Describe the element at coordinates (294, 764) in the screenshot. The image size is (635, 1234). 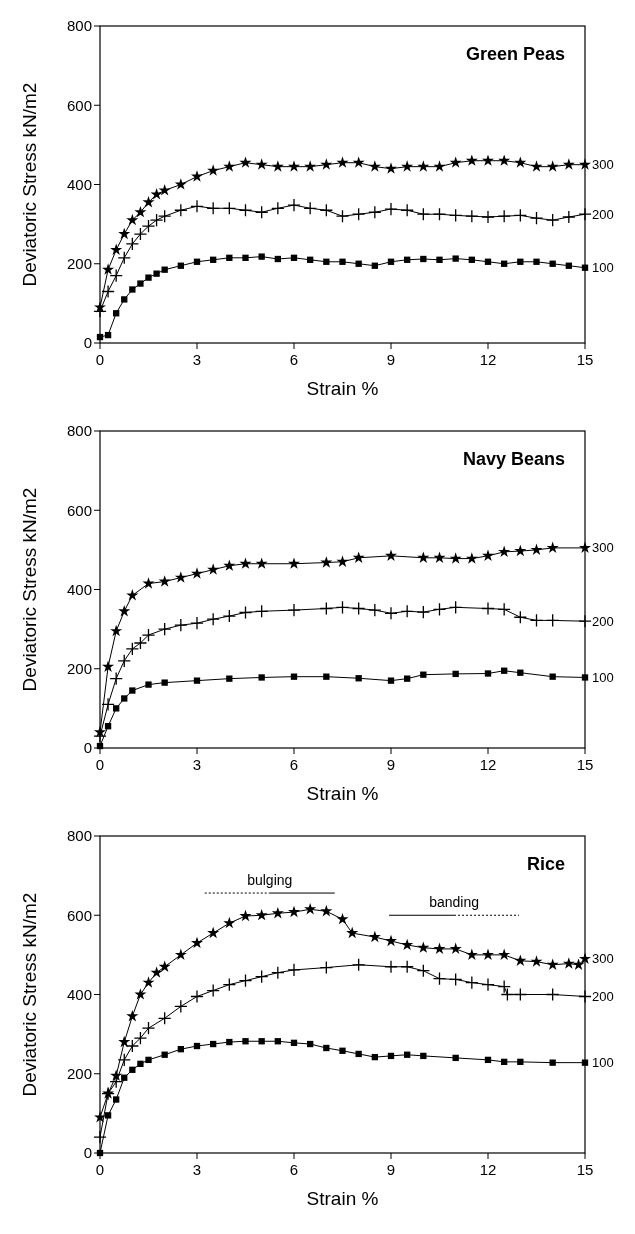
I see `x-tick-label: 6` at that location.